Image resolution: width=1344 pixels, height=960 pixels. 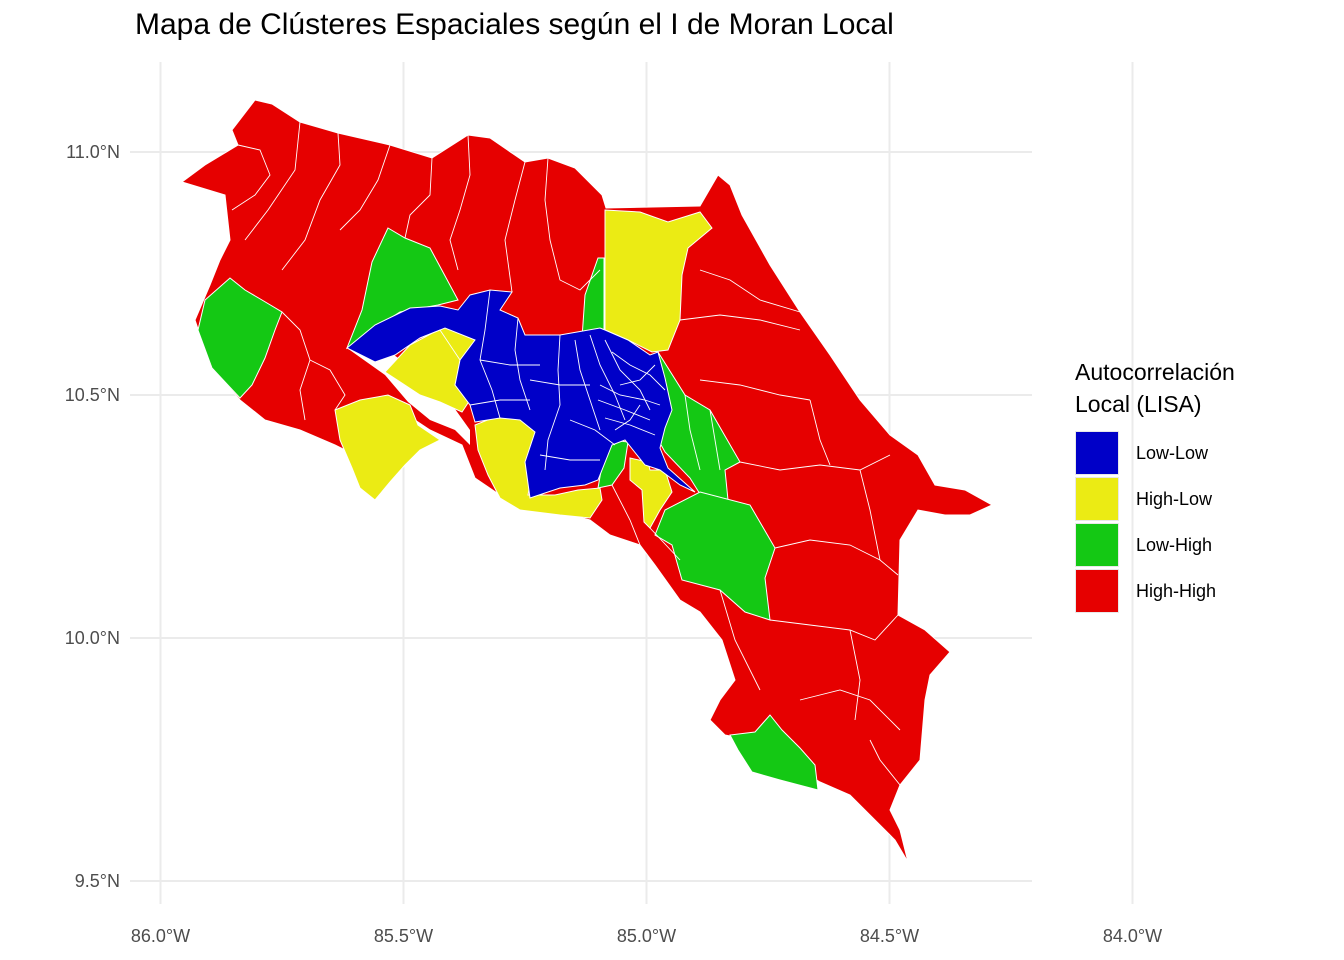 I want to click on legend-title: Autocorrelación Local (LISA), so click(x=1205, y=388).